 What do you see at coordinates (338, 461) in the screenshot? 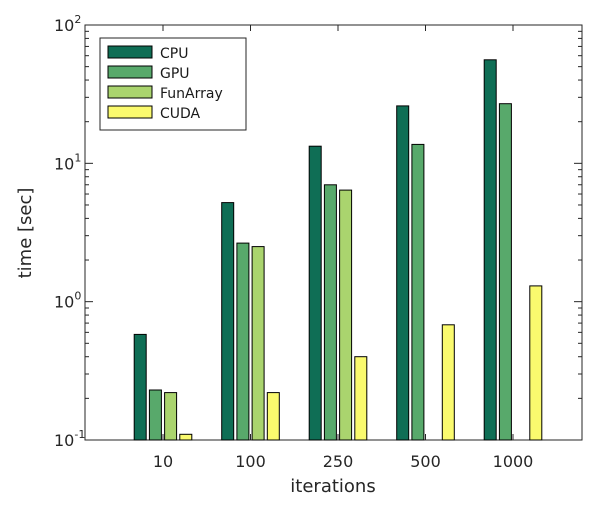
I see `x-tick-label: 250` at bounding box center [338, 461].